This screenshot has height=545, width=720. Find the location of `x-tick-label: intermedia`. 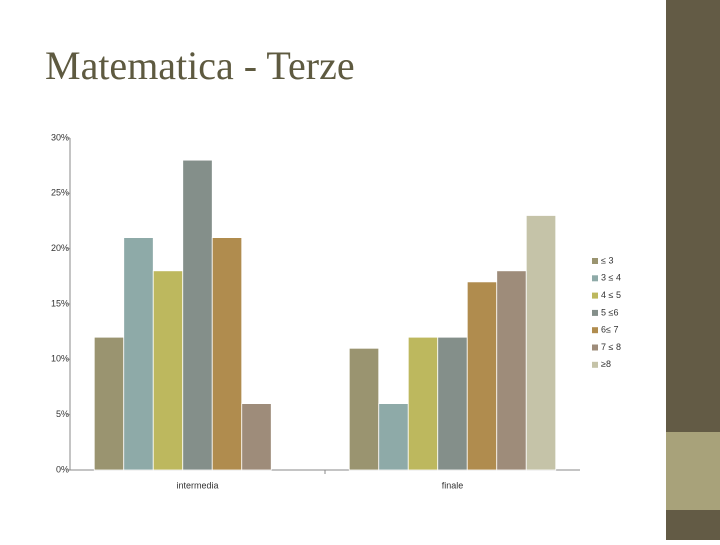

x-tick-label: intermedia is located at coordinates (197, 485).